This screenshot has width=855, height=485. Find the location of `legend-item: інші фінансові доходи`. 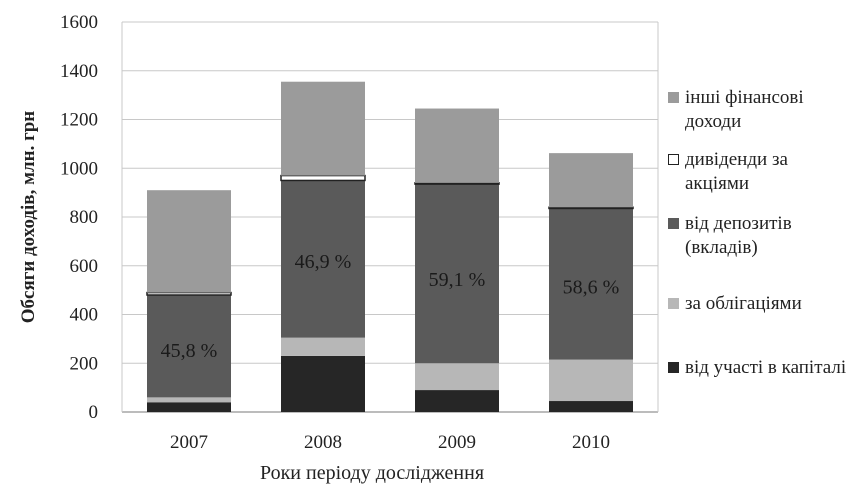

legend-item: інші фінансові доходи is located at coordinates (759, 110).